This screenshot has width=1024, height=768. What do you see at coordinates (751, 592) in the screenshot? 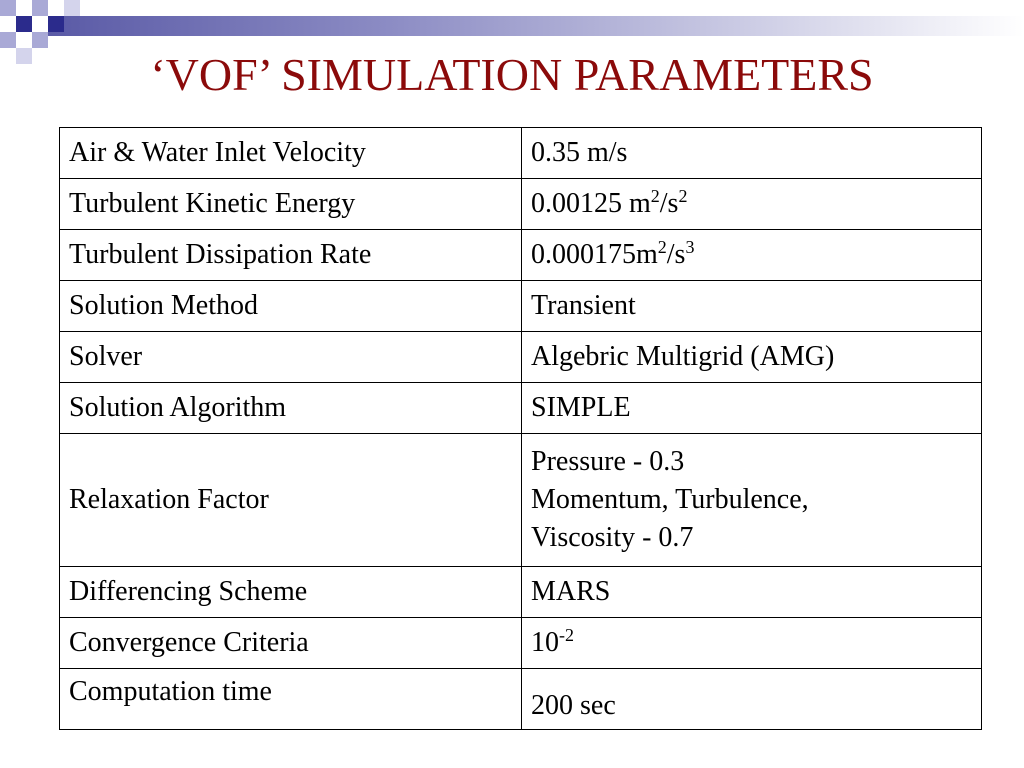
I see `row-value: MARS` at bounding box center [751, 592].